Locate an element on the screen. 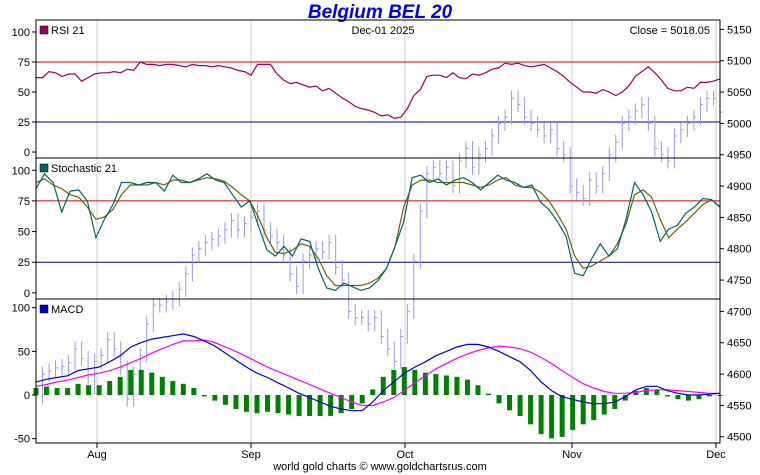 This screenshot has height=475, width=760. panel-legend-label: RSI 21 is located at coordinates (68, 31).